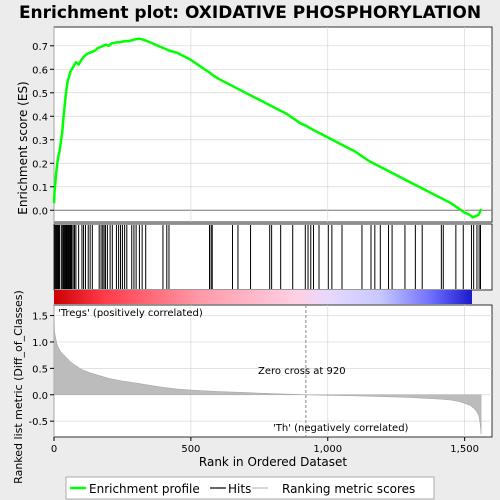 The width and height of the screenshot is (500, 500). What do you see at coordinates (40, 117) in the screenshot?
I see `es-y-tick-label: 0.4` at bounding box center [40, 117].